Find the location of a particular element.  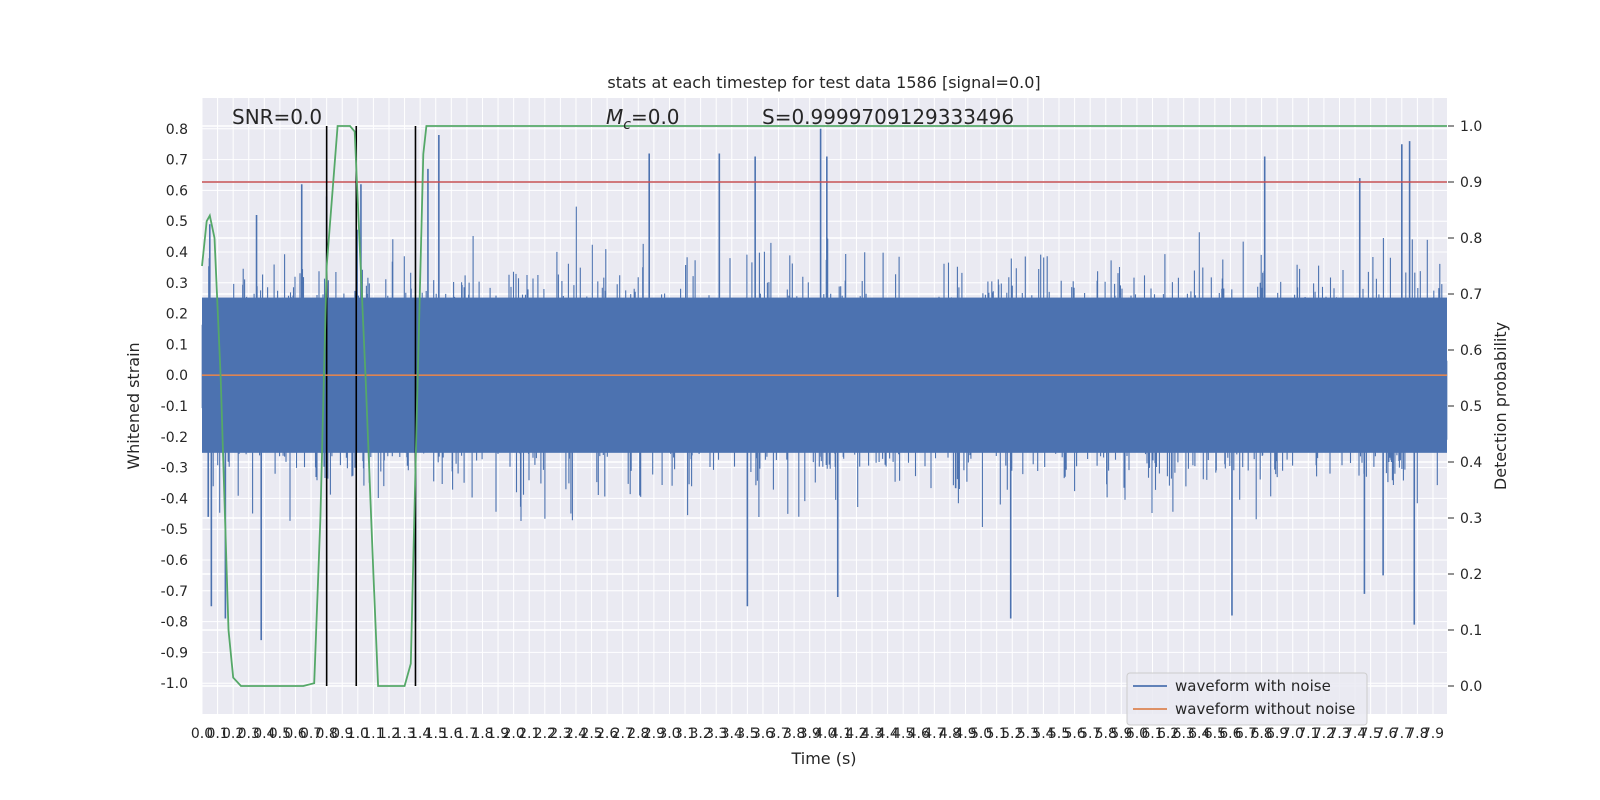

x-tick-label: 4.9 is located at coordinates (965, 734).